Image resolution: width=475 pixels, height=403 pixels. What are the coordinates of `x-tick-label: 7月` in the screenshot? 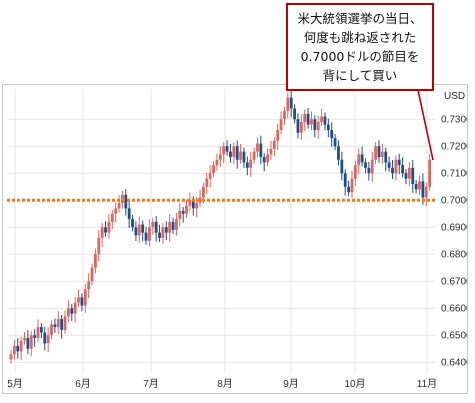 It's located at (151, 384).